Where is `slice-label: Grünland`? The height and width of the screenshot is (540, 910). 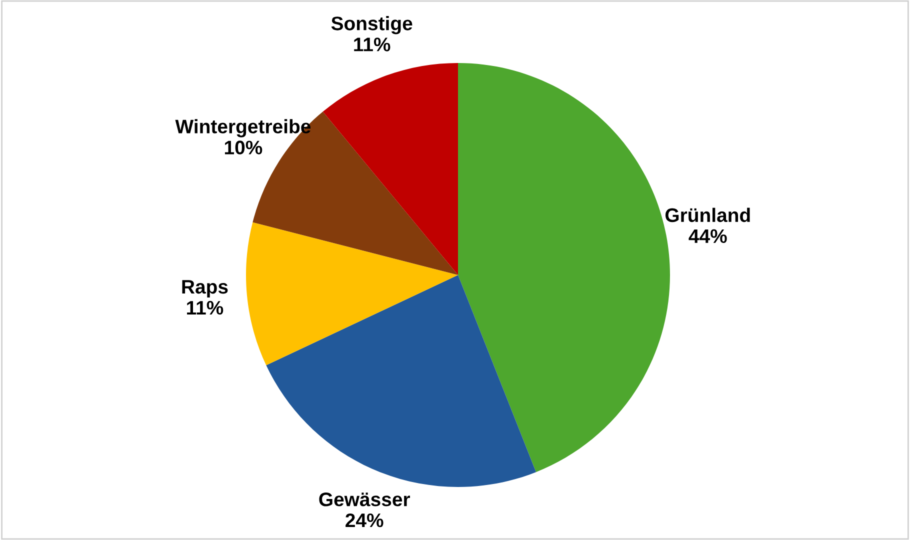 slice-label: Grünland is located at coordinates (707, 215).